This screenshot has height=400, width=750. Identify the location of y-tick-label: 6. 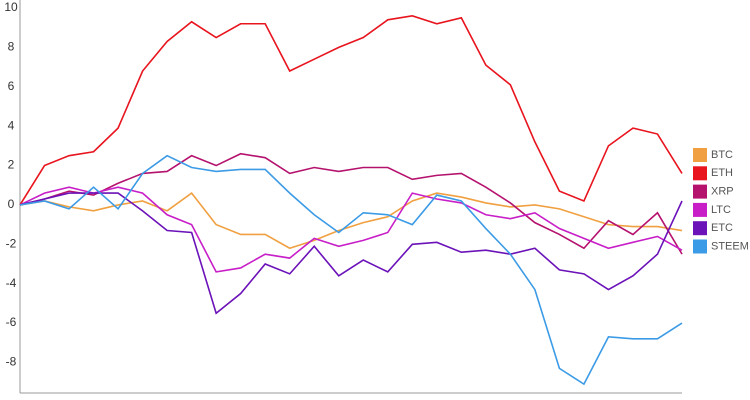
(11, 86).